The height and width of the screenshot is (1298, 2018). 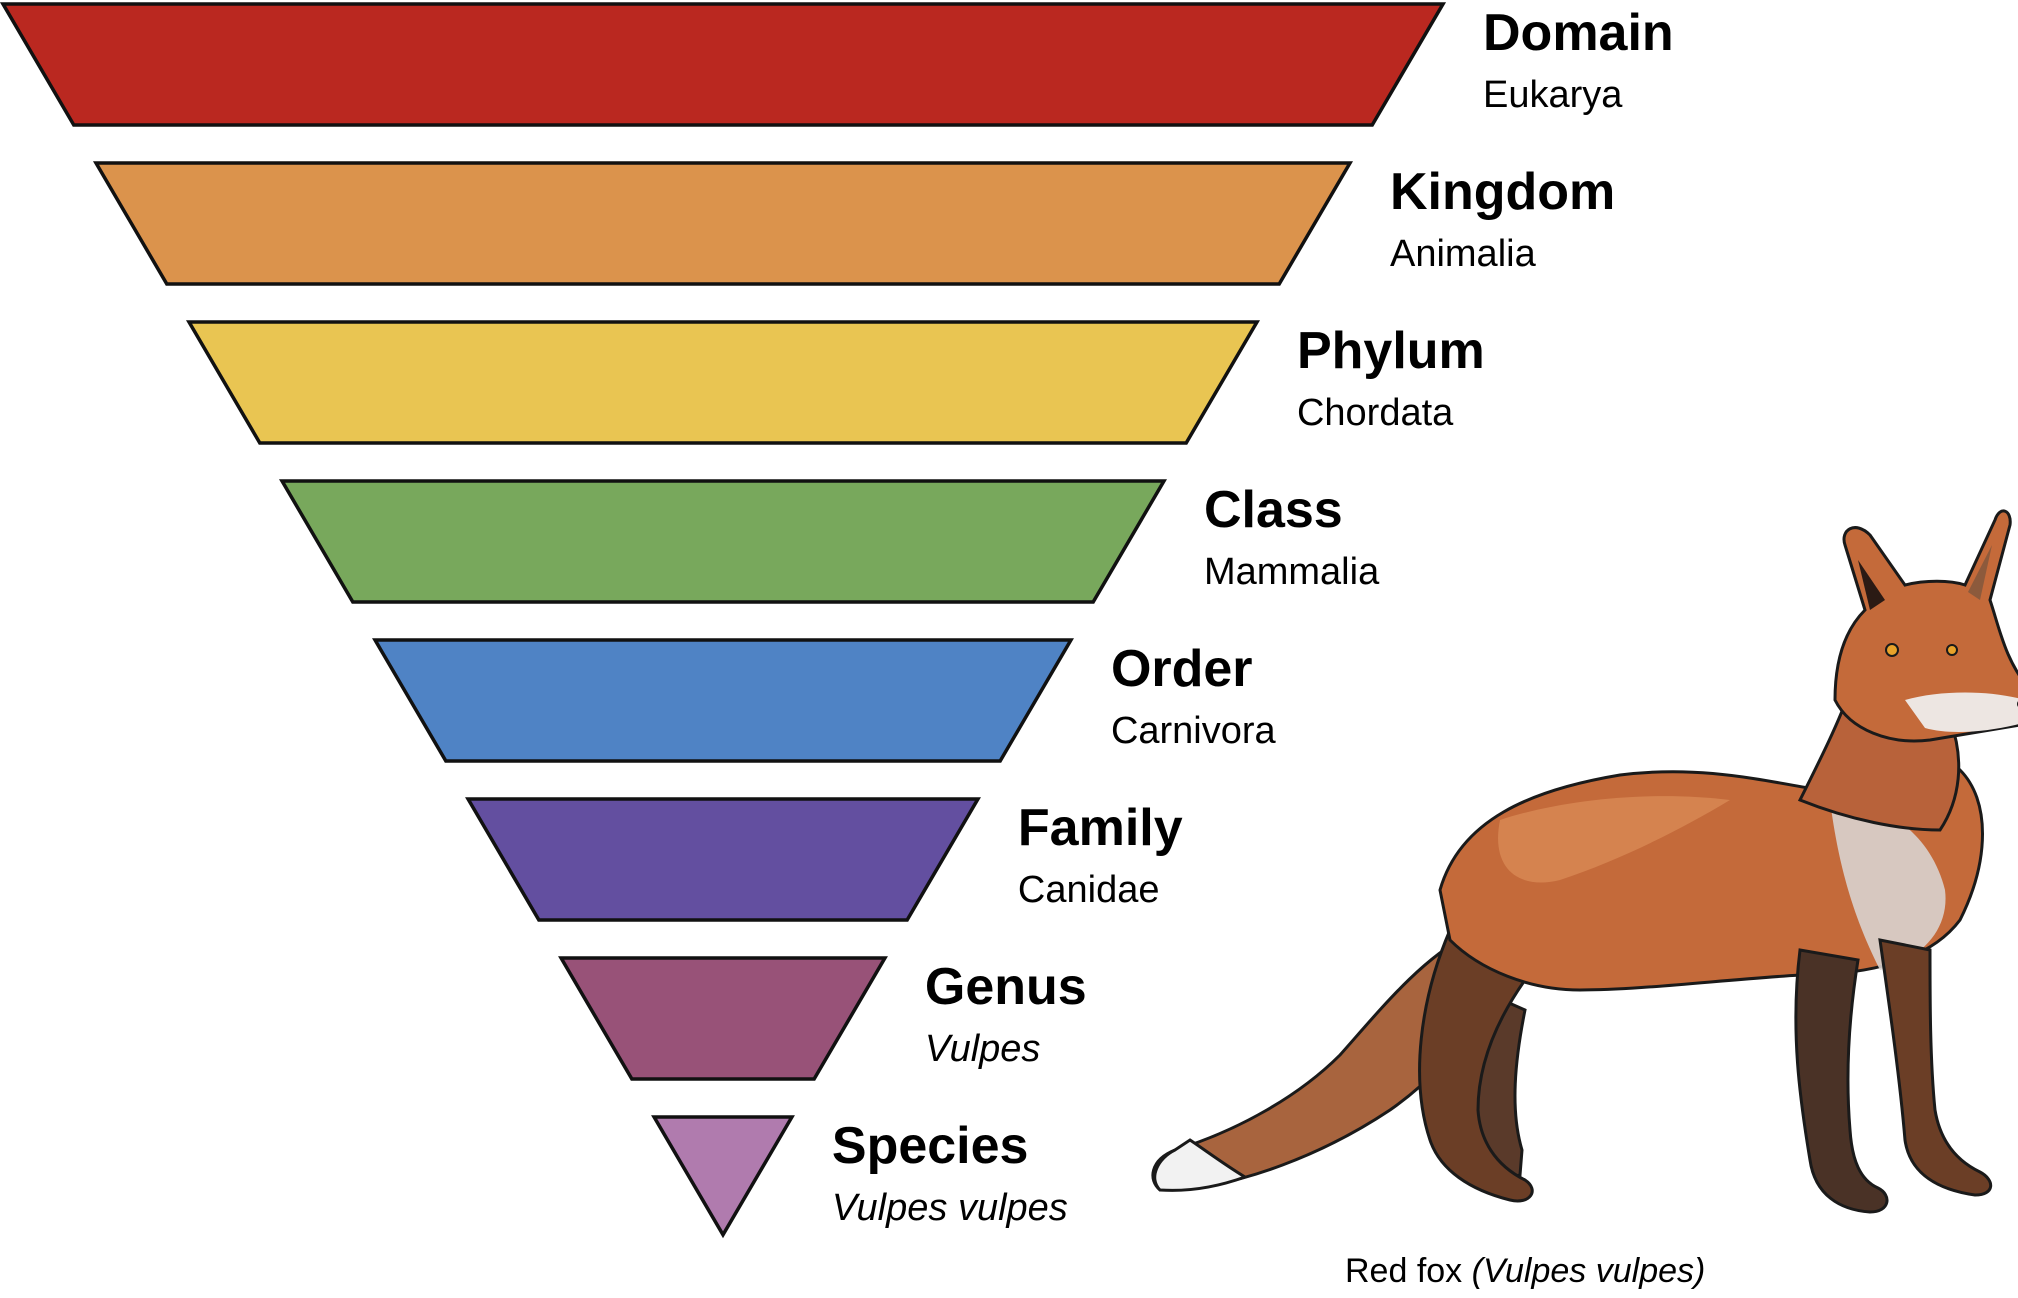 I want to click on fox-tail-tip, so click(x=1201, y=1165).